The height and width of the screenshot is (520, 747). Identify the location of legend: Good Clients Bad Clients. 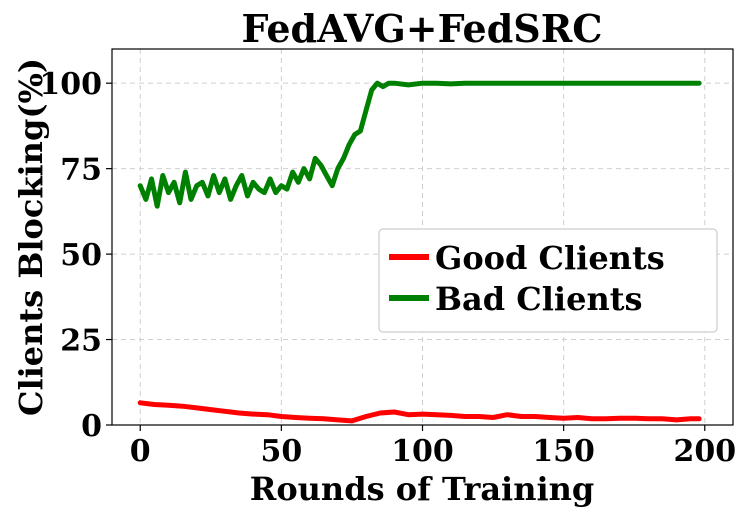
(548, 280).